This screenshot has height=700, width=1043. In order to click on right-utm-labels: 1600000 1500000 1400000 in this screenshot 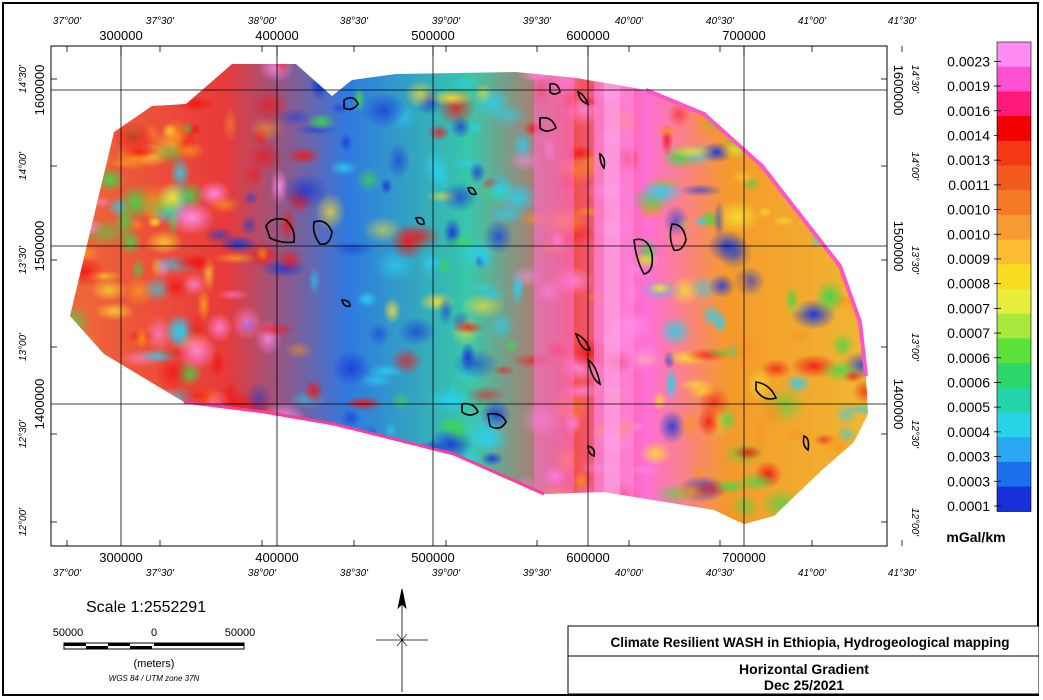, I will do `click(898, 247)`.